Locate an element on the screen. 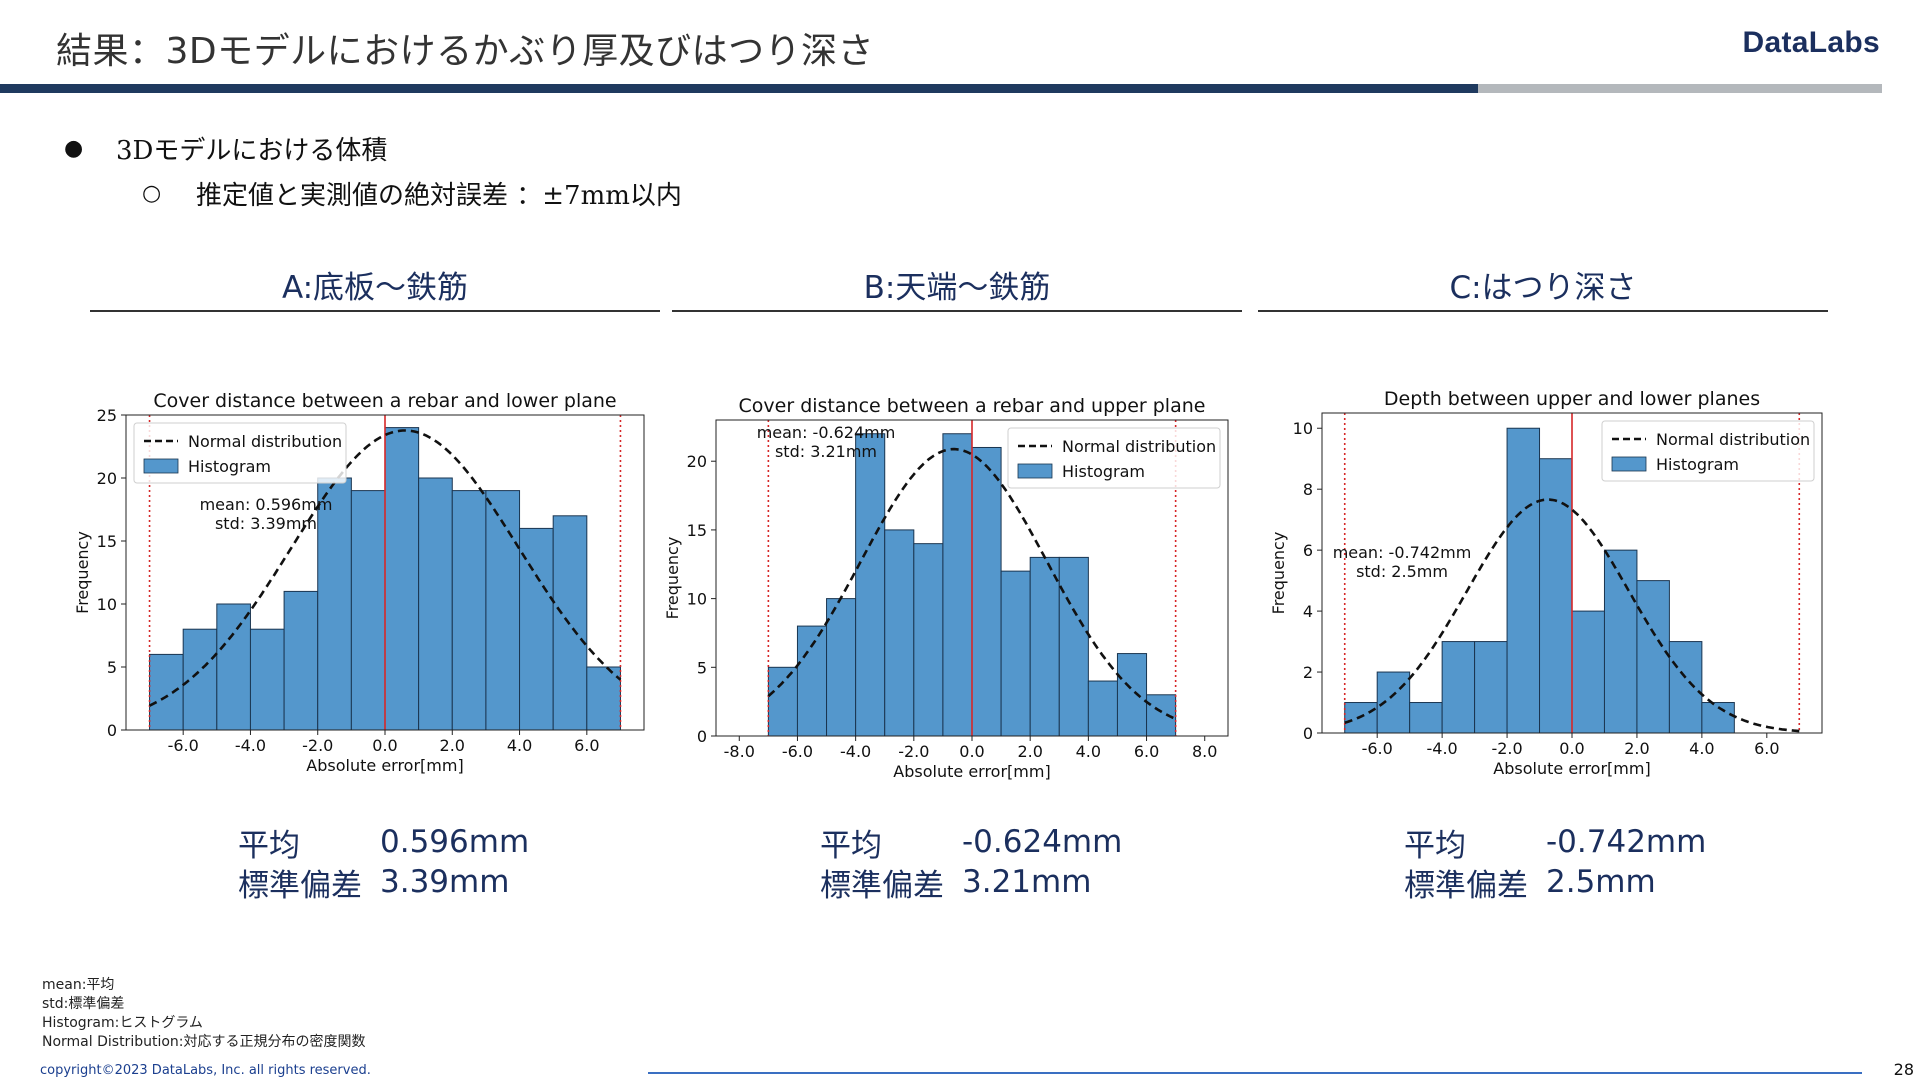  legend-normal-label: Normal distribution is located at coordinates (1139, 446).